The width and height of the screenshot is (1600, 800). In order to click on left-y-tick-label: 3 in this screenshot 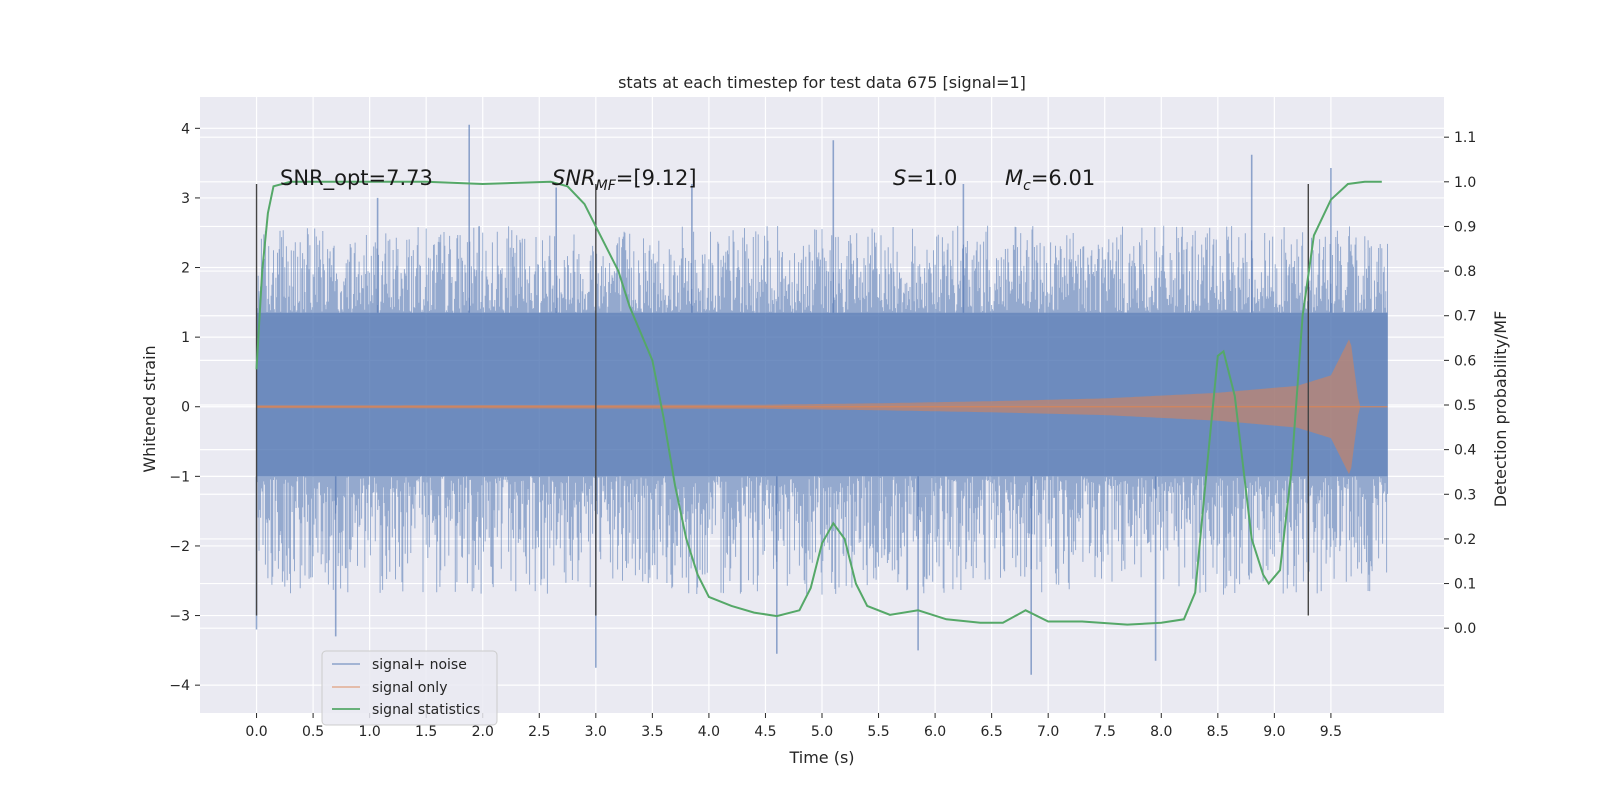, I will do `click(185, 199)`.